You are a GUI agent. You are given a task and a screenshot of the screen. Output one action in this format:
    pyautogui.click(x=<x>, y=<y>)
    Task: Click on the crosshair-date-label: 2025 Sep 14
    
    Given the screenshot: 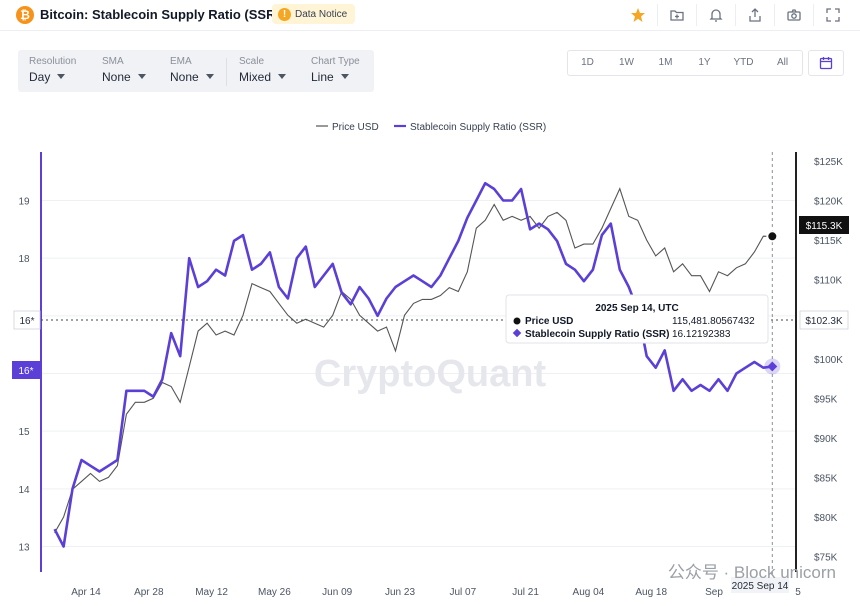 What is the action you would take?
    pyautogui.click(x=760, y=585)
    